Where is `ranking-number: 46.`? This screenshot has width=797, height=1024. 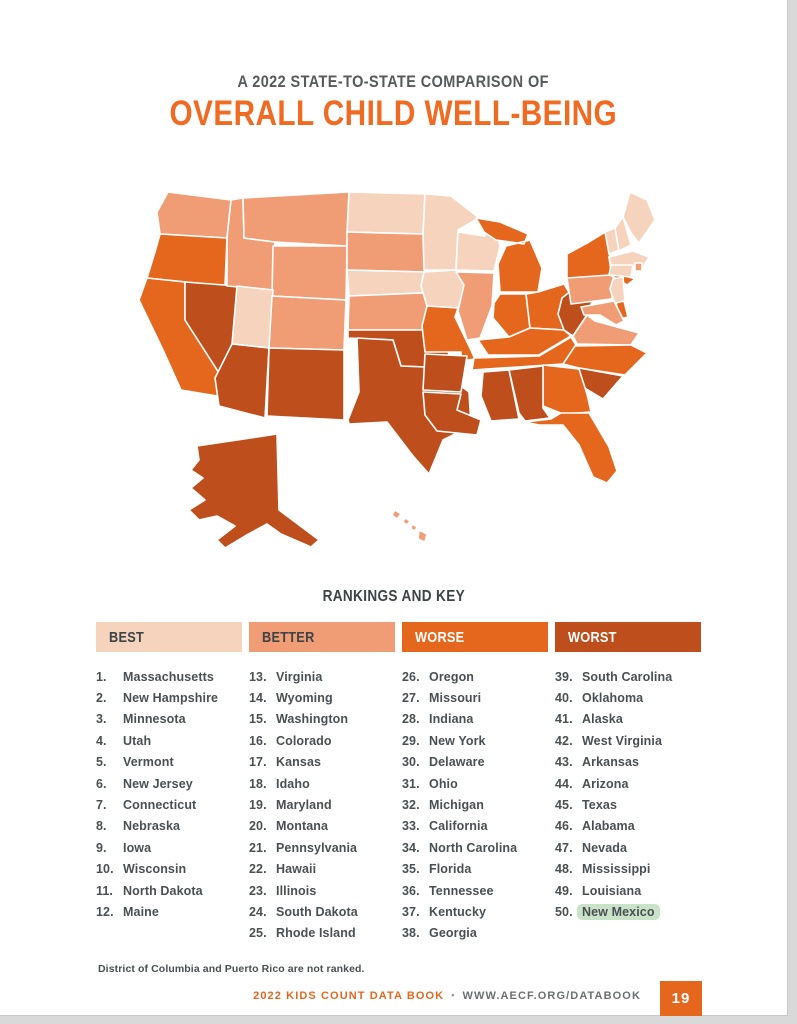 ranking-number: 46. is located at coordinates (564, 826).